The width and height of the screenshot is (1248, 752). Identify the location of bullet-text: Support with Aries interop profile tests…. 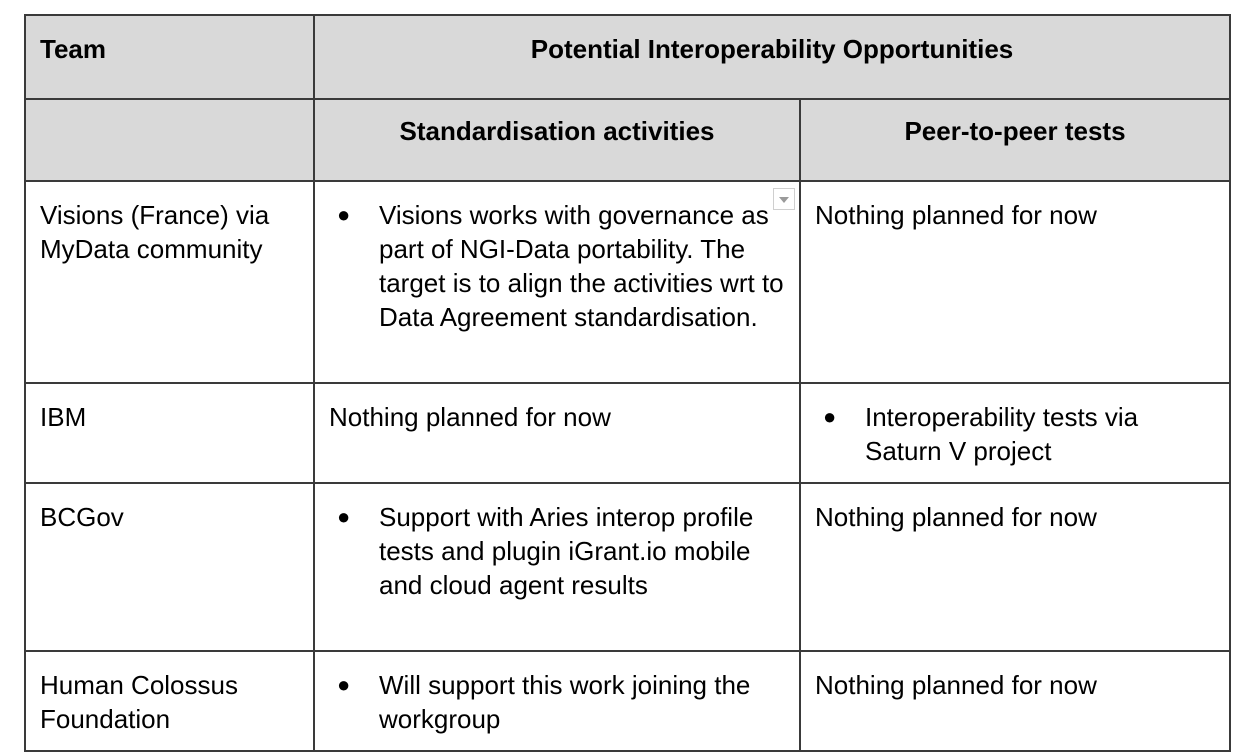
(566, 551).